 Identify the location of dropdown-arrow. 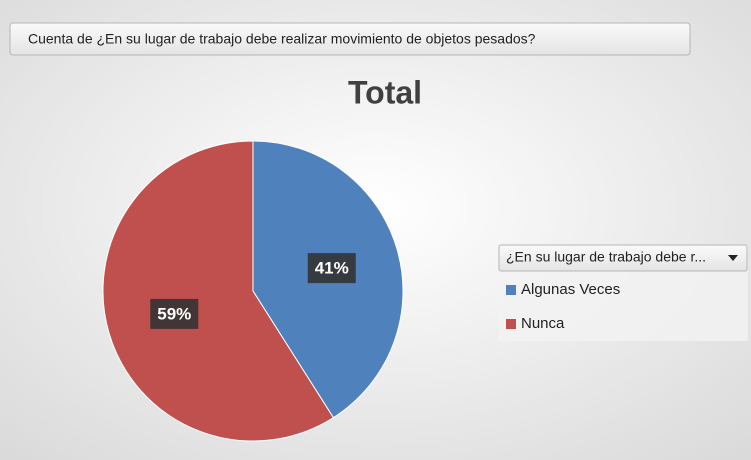
(733, 258).